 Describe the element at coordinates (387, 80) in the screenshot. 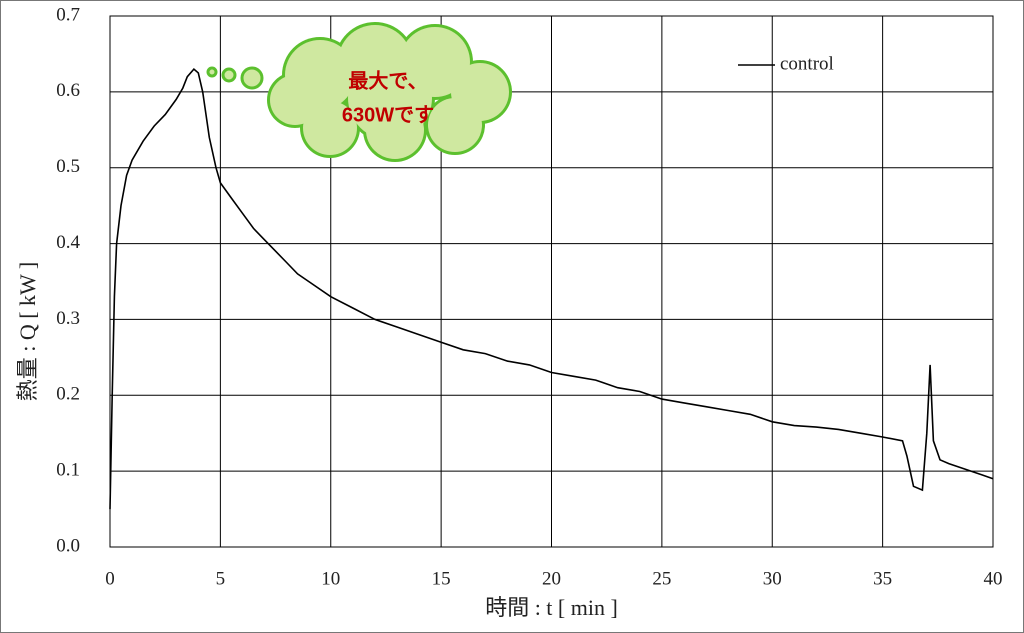

I see `annotation: 最大で、` at that location.